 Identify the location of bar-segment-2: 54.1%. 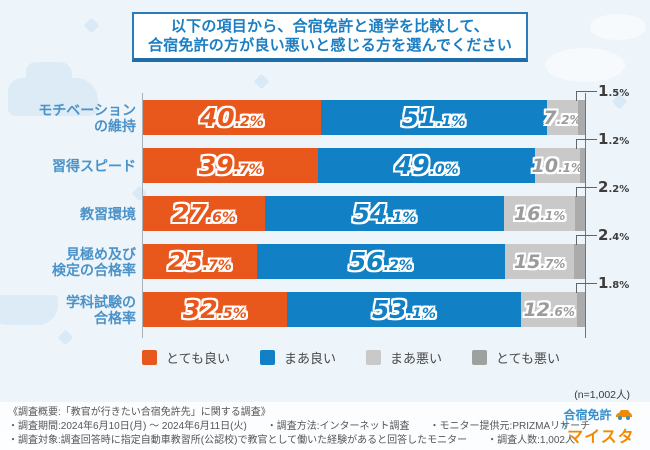
(384, 213).